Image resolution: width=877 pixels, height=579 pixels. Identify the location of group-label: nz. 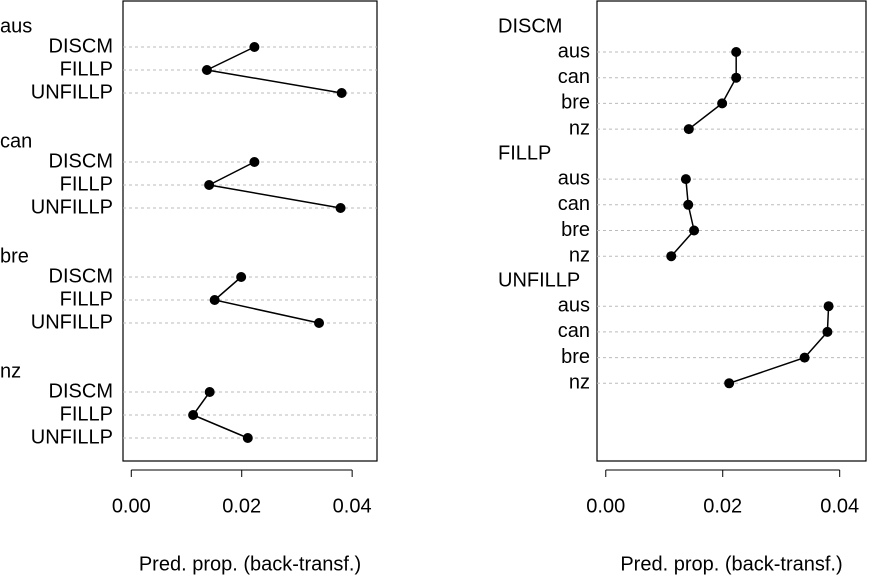
(10, 371).